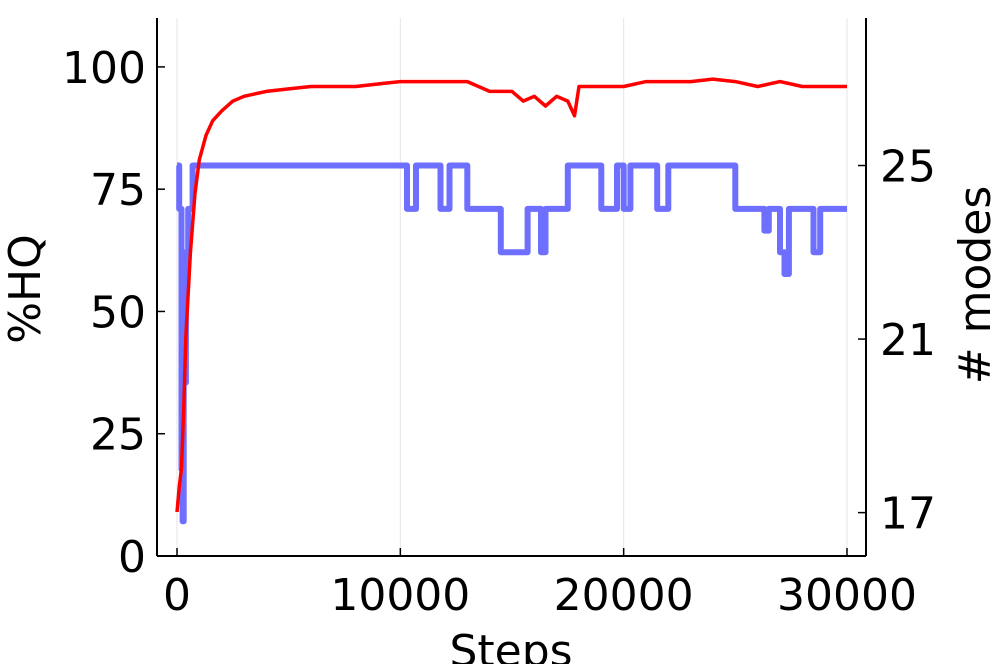 The width and height of the screenshot is (997, 664). I want to click on y-left-tick-label: 25, so click(118, 435).